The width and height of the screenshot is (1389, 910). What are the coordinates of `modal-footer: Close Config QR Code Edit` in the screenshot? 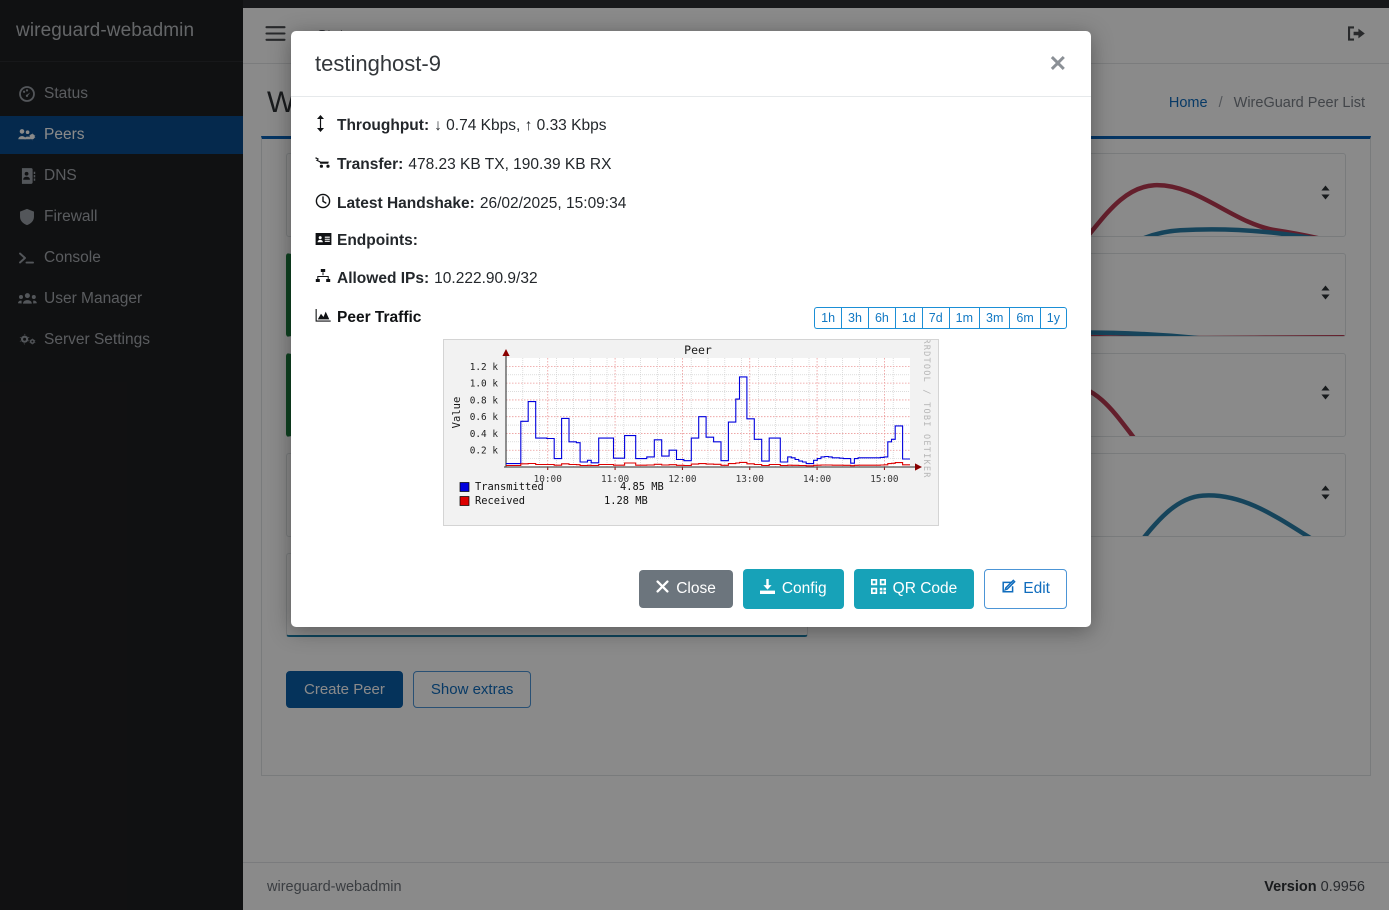 It's located at (691, 591).